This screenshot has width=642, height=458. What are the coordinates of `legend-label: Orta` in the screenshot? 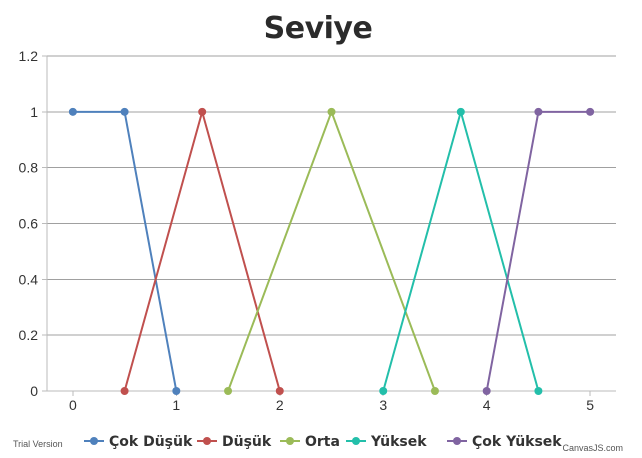 It's located at (322, 442).